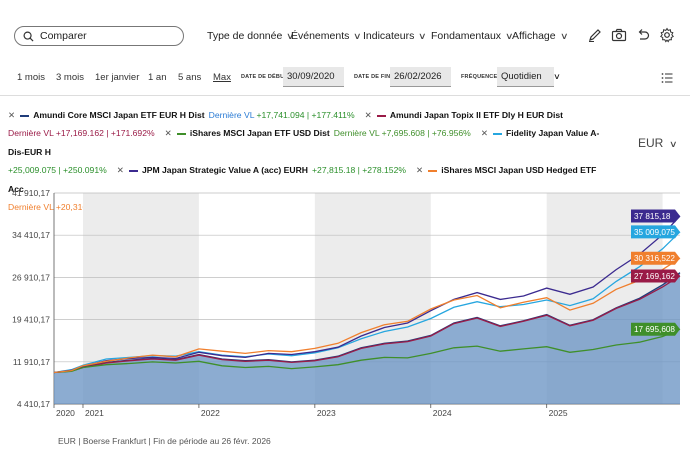 The width and height of the screenshot is (690, 462). Describe the element at coordinates (389, 36) in the screenshot. I see `menu-indicators-label: Indicateurs` at that location.